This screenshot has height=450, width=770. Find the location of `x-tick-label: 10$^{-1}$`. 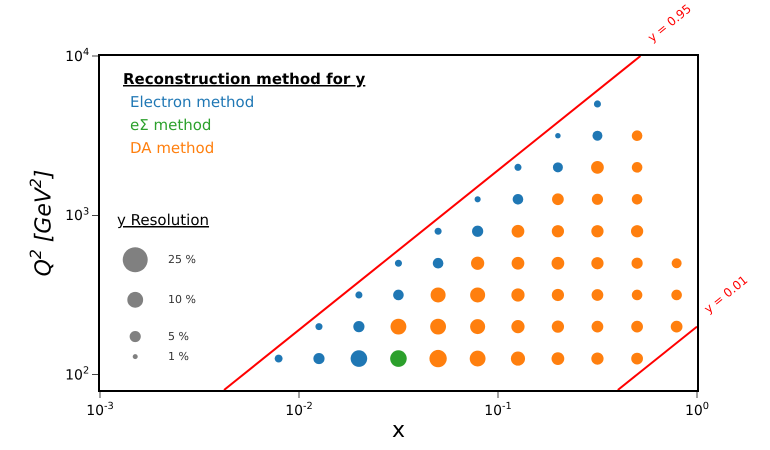

x-tick-label: 10$^{-1}$ is located at coordinates (498, 409).